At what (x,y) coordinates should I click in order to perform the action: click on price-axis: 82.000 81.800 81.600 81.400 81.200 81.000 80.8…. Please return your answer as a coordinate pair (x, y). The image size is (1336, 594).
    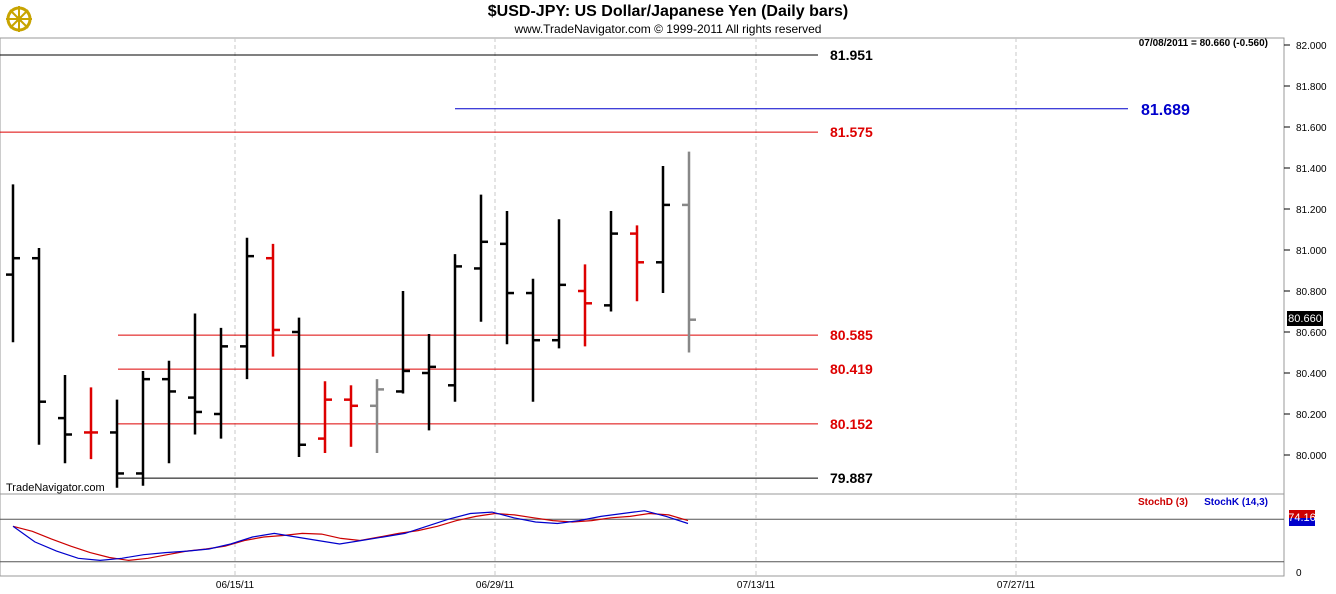
    Looking at the image, I should click on (1305, 251).